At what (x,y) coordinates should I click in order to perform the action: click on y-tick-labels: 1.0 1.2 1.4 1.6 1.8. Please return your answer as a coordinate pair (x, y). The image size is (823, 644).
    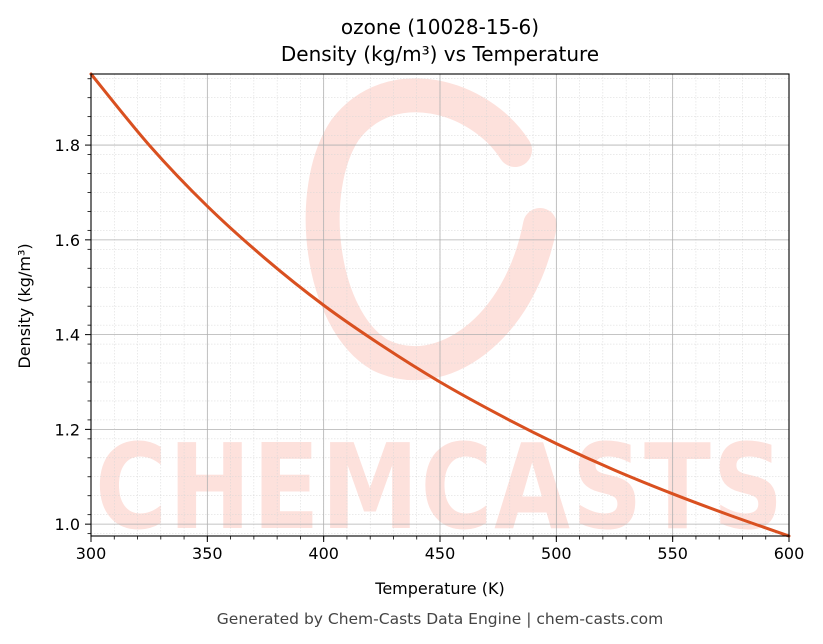
    Looking at the image, I should click on (67, 335).